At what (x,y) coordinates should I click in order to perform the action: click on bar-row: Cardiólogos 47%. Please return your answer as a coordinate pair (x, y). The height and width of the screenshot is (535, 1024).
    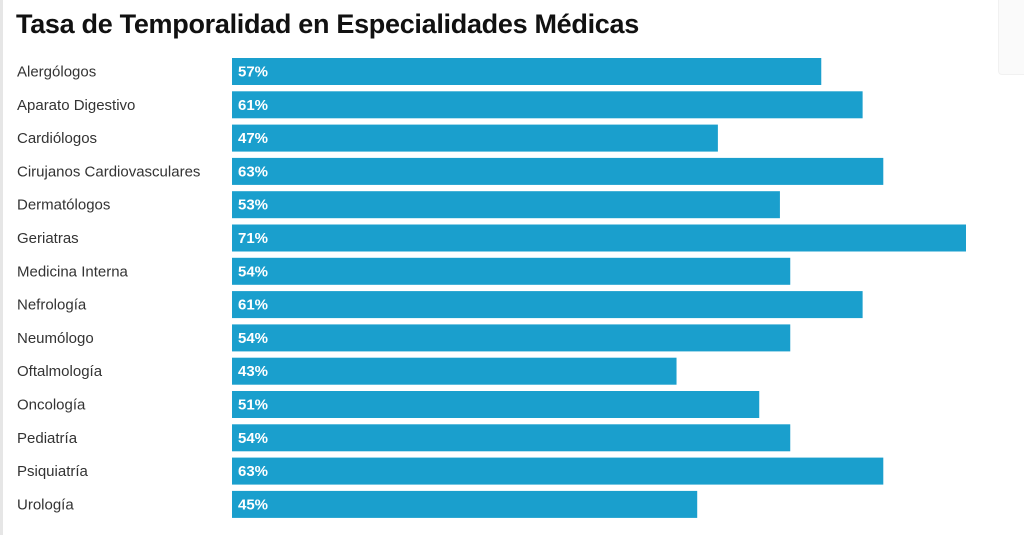
    Looking at the image, I should click on (367, 138).